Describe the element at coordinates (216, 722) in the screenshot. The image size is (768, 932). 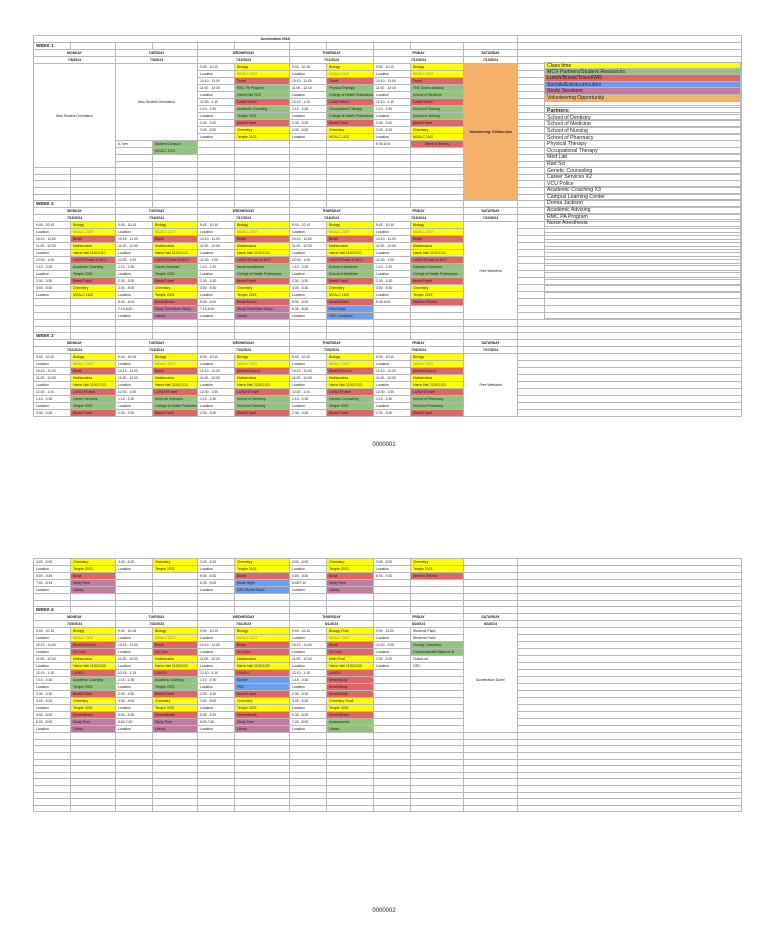
I see `time-cell: 6:00-7:30` at that location.